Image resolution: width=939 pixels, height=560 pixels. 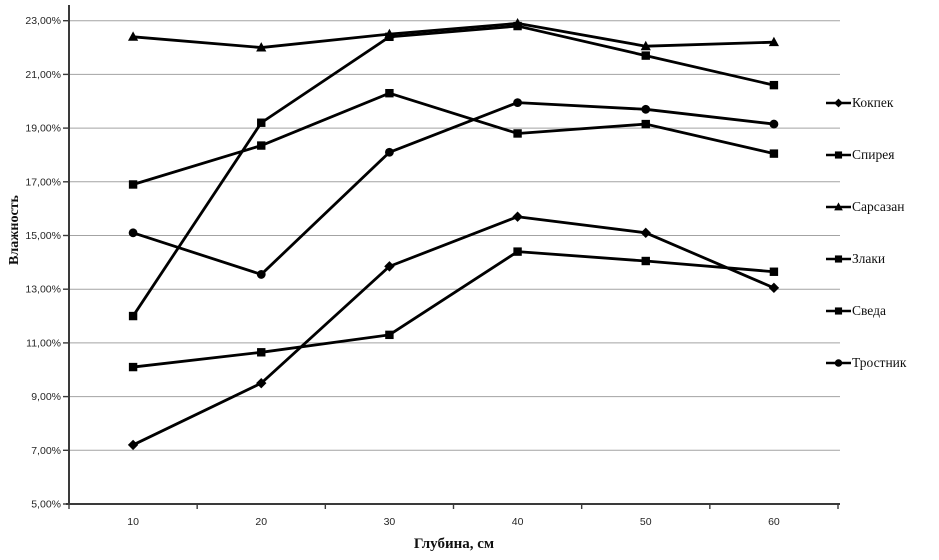 I want to click on y-tick-label: 15,00%, so click(x=43, y=236).